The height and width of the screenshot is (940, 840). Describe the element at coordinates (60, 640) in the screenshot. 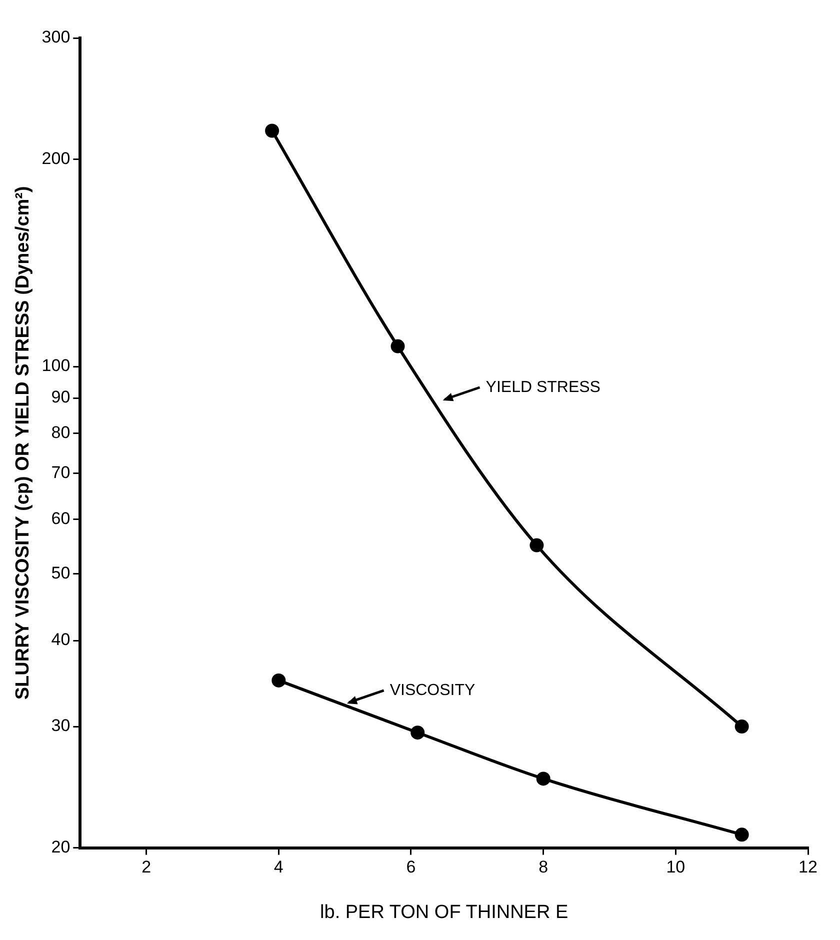

I see `y-tick-label: 40` at that location.